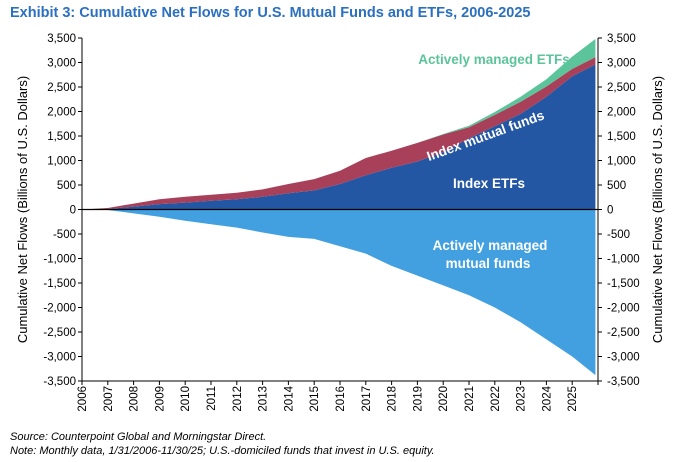 Image resolution: width=675 pixels, height=462 pixels. What do you see at coordinates (547, 398) in the screenshot?
I see `x-tick-label: 2024` at bounding box center [547, 398].